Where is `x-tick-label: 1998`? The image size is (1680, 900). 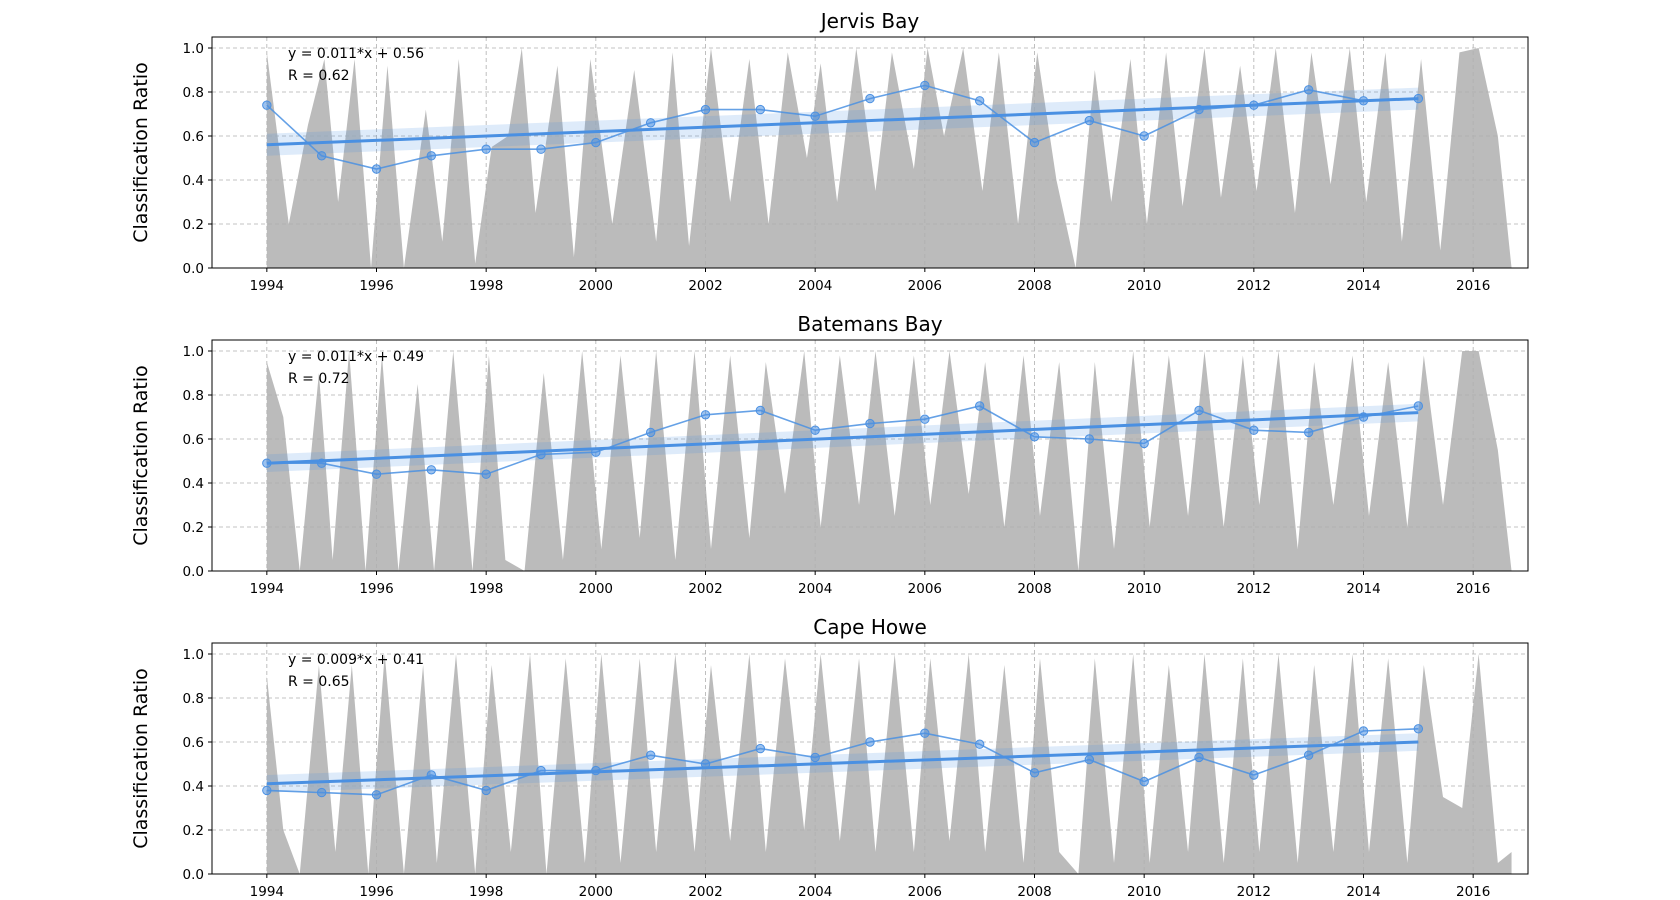 x-tick-label: 1998 is located at coordinates (486, 286).